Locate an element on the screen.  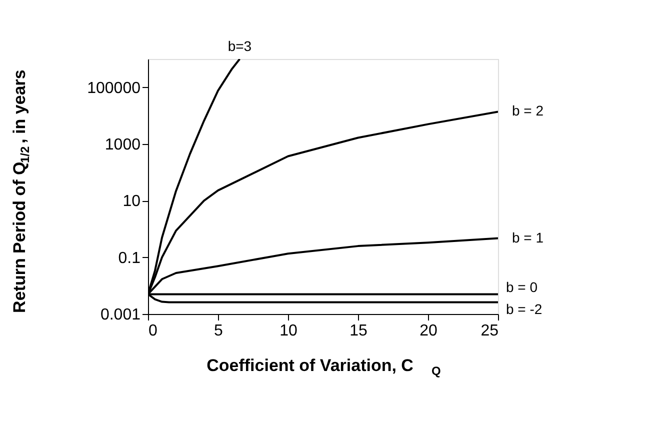
legend-label: b = -2 is located at coordinates (524, 309).